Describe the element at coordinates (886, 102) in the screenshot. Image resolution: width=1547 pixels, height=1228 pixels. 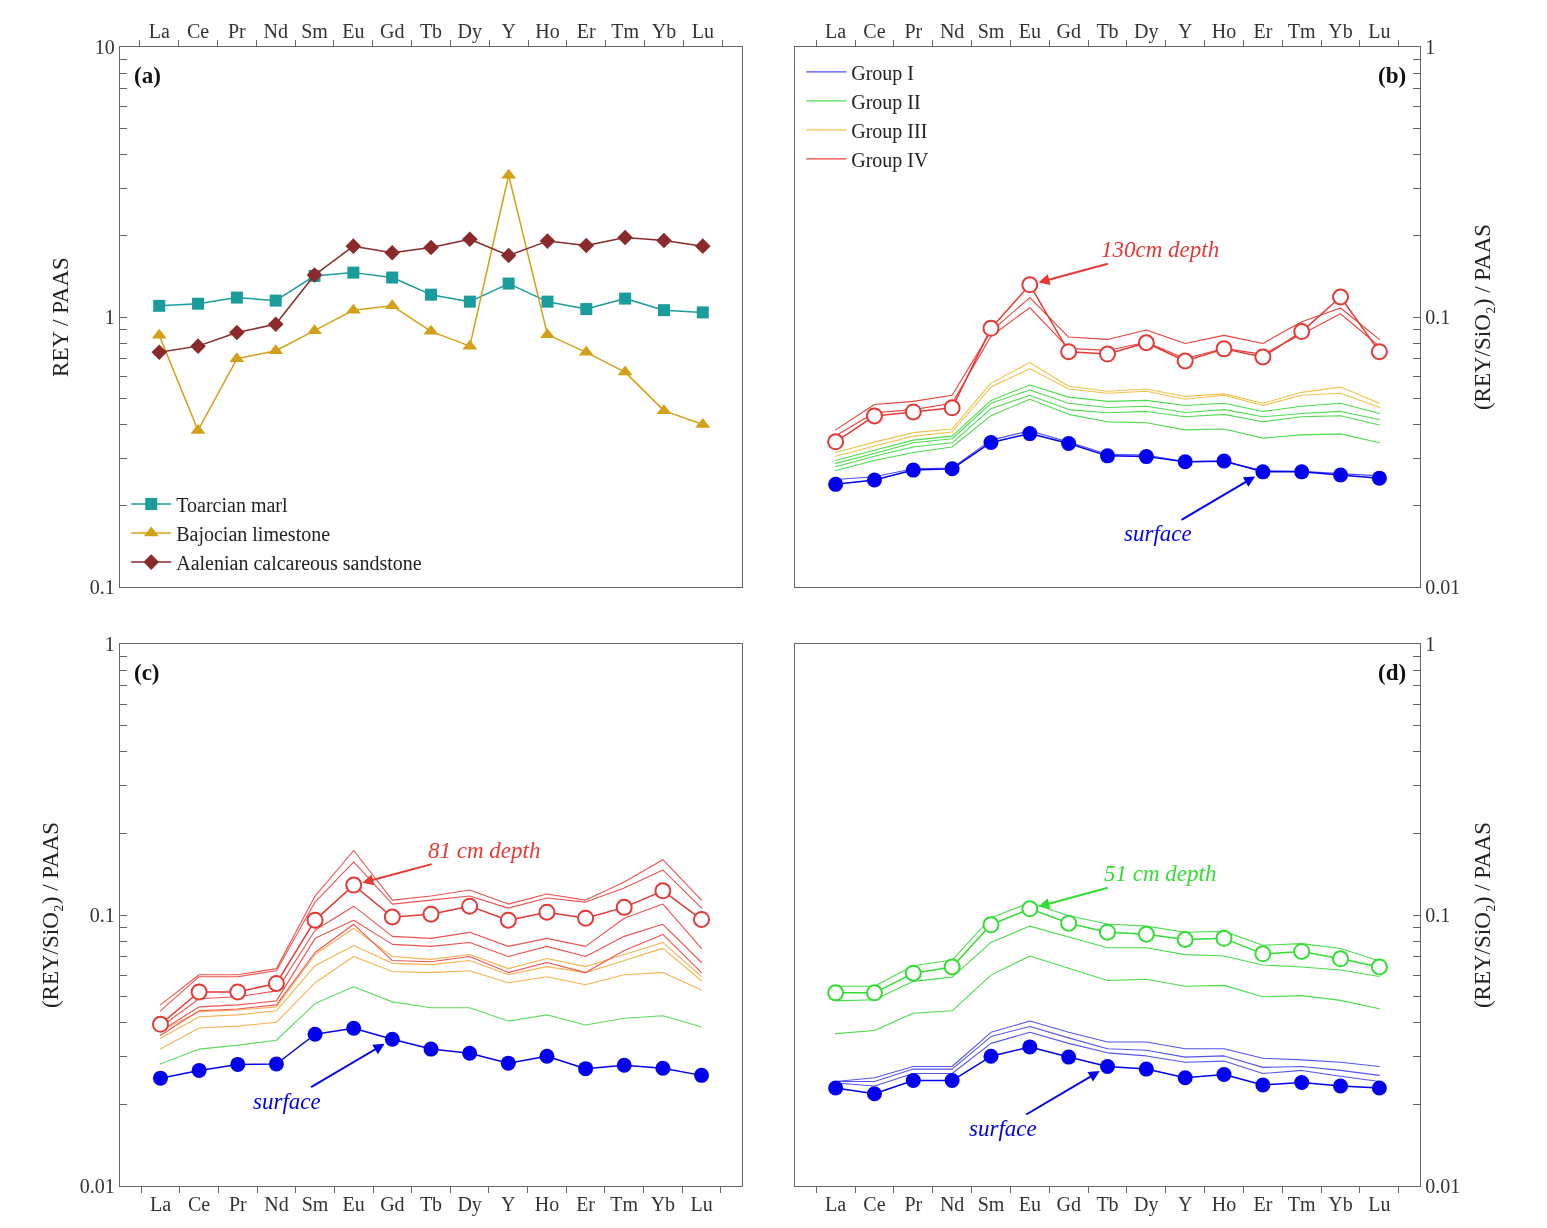
I see `legend-label: Group II` at that location.